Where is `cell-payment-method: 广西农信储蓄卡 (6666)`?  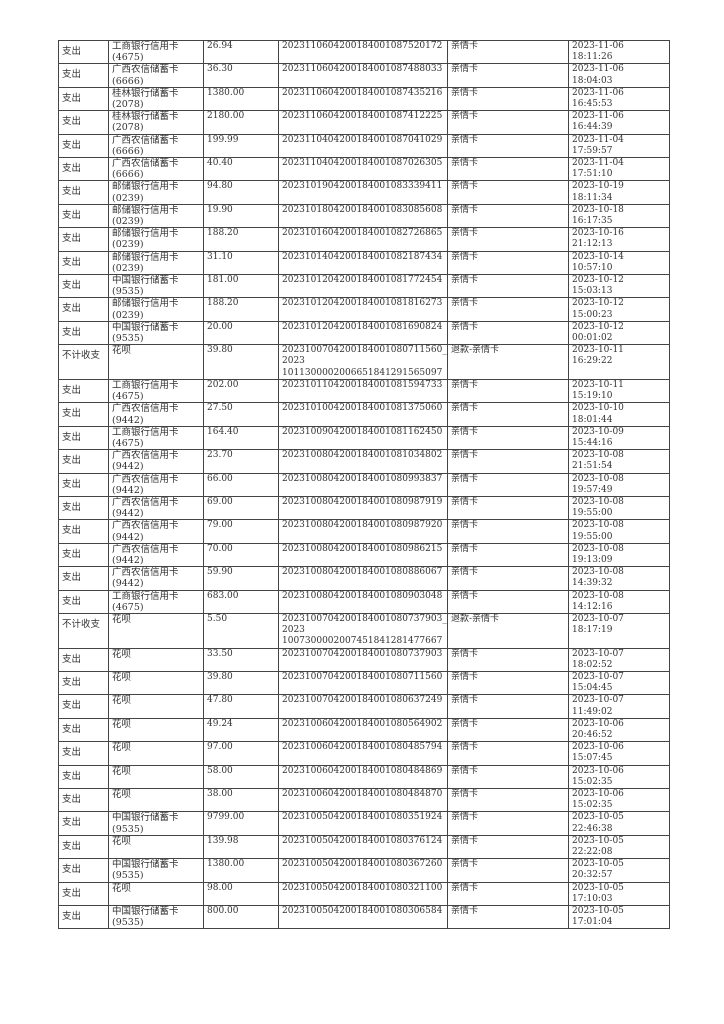
cell-payment-method: 广西农信储蓄卡 (6666) is located at coordinates (156, 75).